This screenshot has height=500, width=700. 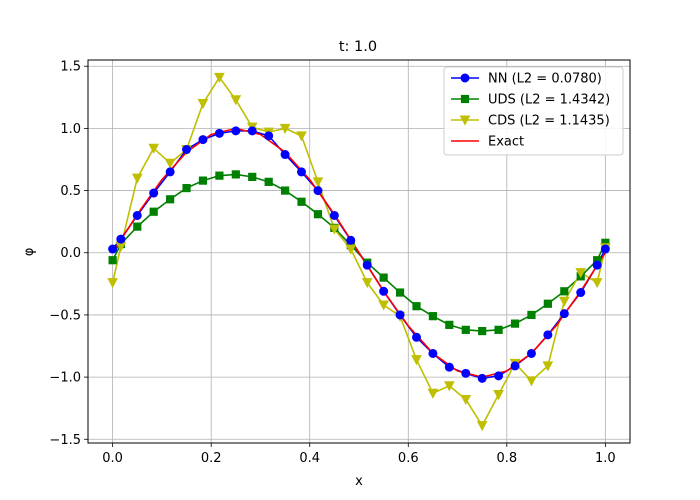 What do you see at coordinates (68, 254) in the screenshot?
I see `y-axis-ticks: −1.5 −1.0 −0.5 0.0 0.5 1.0 1.5` at bounding box center [68, 254].